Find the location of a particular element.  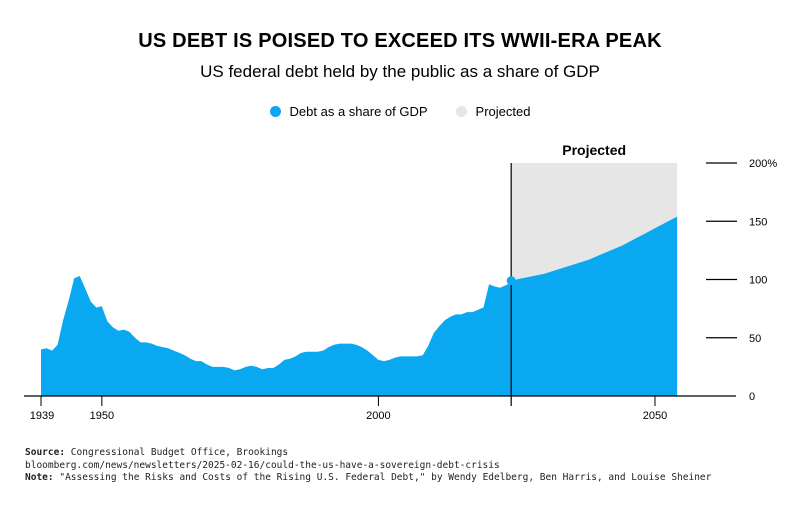

projection-start-marker is located at coordinates (511, 281).